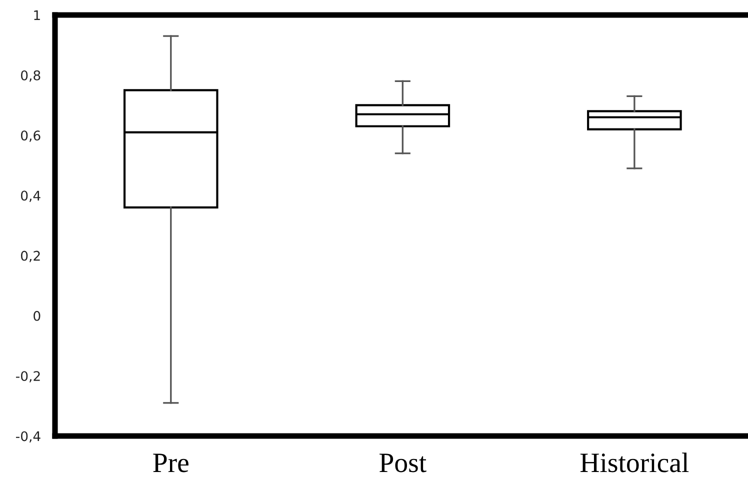 The height and width of the screenshot is (490, 748). What do you see at coordinates (37, 315) in the screenshot?
I see `y-tick-label: 0` at bounding box center [37, 315].